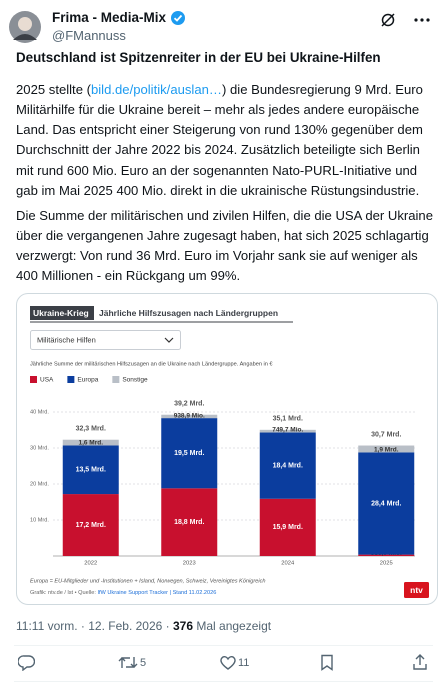  I want to click on y-tick-label: 30 Mrd., so click(39, 448).